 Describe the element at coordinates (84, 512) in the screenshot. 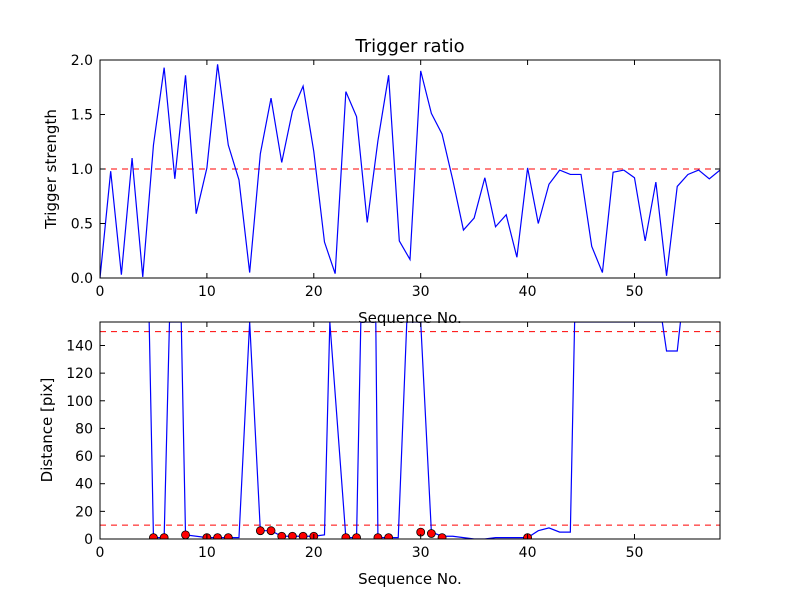

I see `y-tick-label: 20` at that location.